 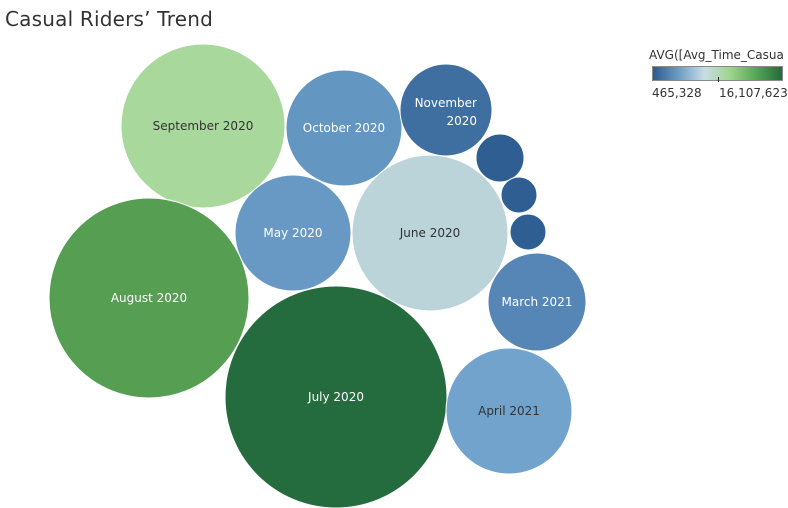 What do you see at coordinates (753, 93) in the screenshot?
I see `legend-max-label: 16,107,623` at bounding box center [753, 93].